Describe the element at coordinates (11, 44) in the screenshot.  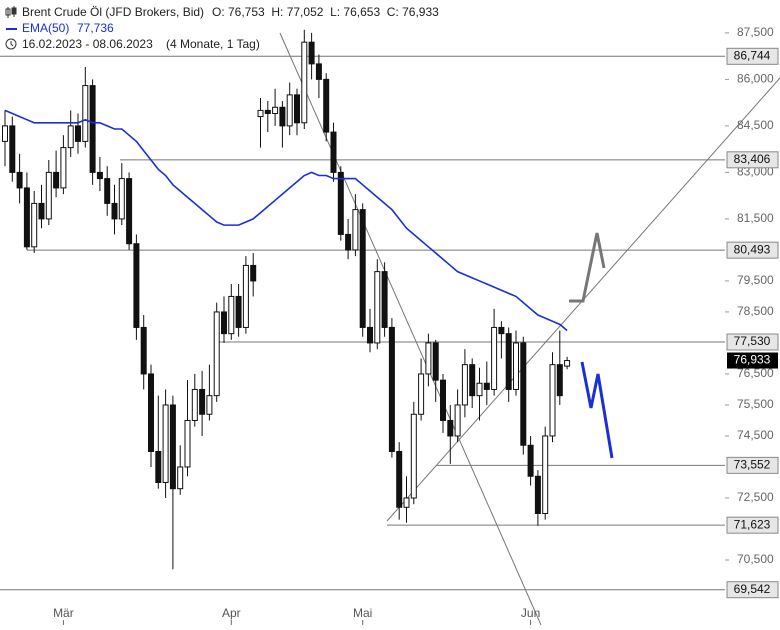
I see `clock-icon` at that location.